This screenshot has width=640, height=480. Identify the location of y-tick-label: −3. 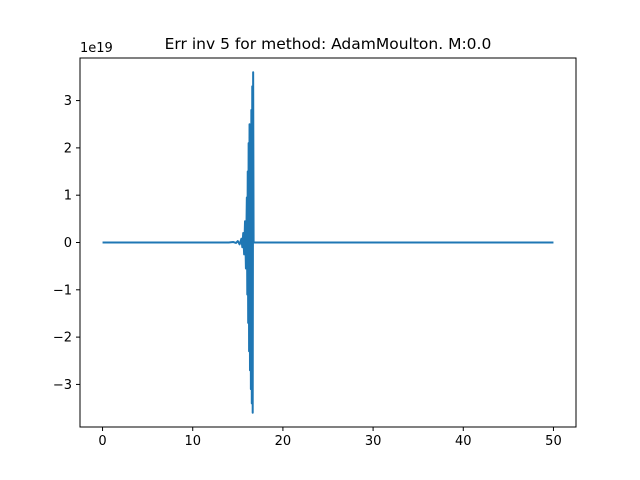
(62, 385).